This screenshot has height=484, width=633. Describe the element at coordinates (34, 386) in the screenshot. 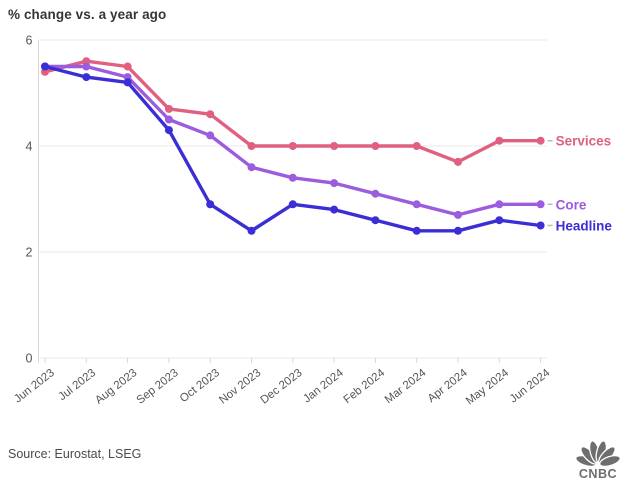

I see `x-axis-label: Jun 2023` at that location.